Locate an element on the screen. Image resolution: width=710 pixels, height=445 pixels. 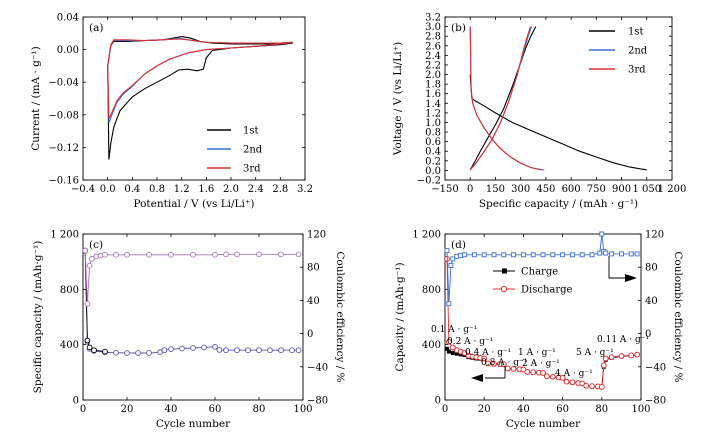
x-axis-label: Potential / V (vs Li/Li⁺) is located at coordinates (193, 204).